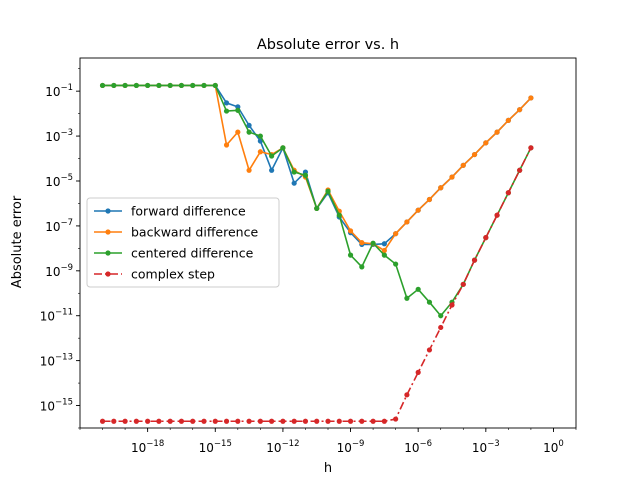 The height and width of the screenshot is (480, 640). I want to click on legend-label: centered difference, so click(192, 253).